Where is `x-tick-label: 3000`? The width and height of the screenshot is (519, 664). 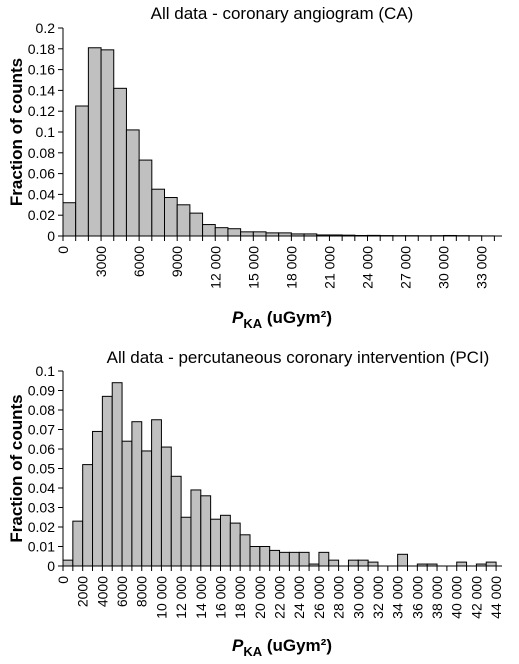
x-tick-label: 3000 is located at coordinates (101, 261).